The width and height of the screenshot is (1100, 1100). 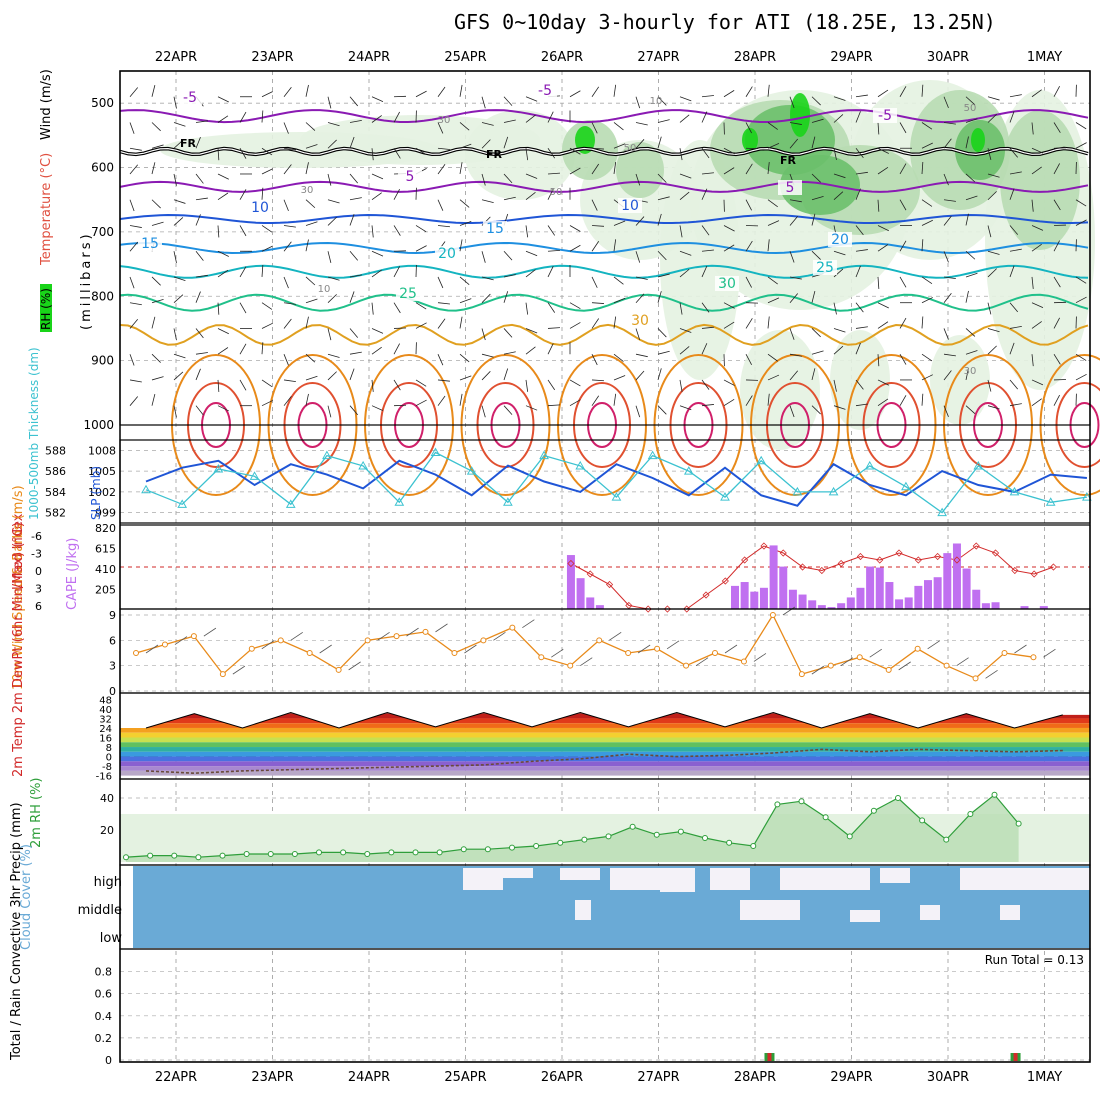 I want to click on panel-frame-precip, so click(x=605, y=1005).